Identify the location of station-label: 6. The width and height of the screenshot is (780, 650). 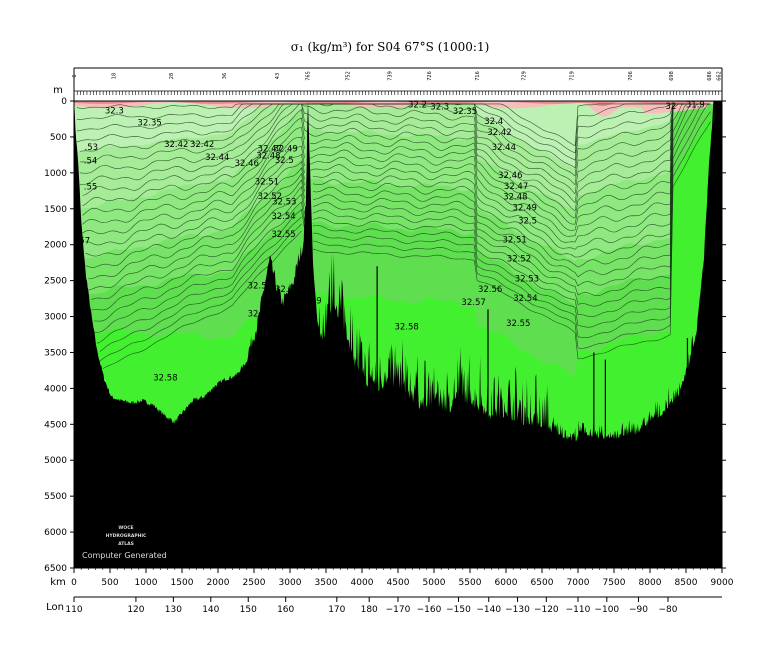
(75, 75).